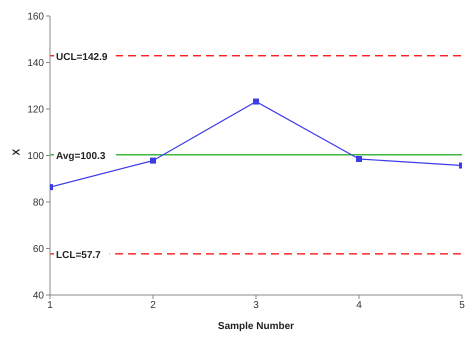 The width and height of the screenshot is (474, 339). I want to click on x-tick-label: 3, so click(256, 306).